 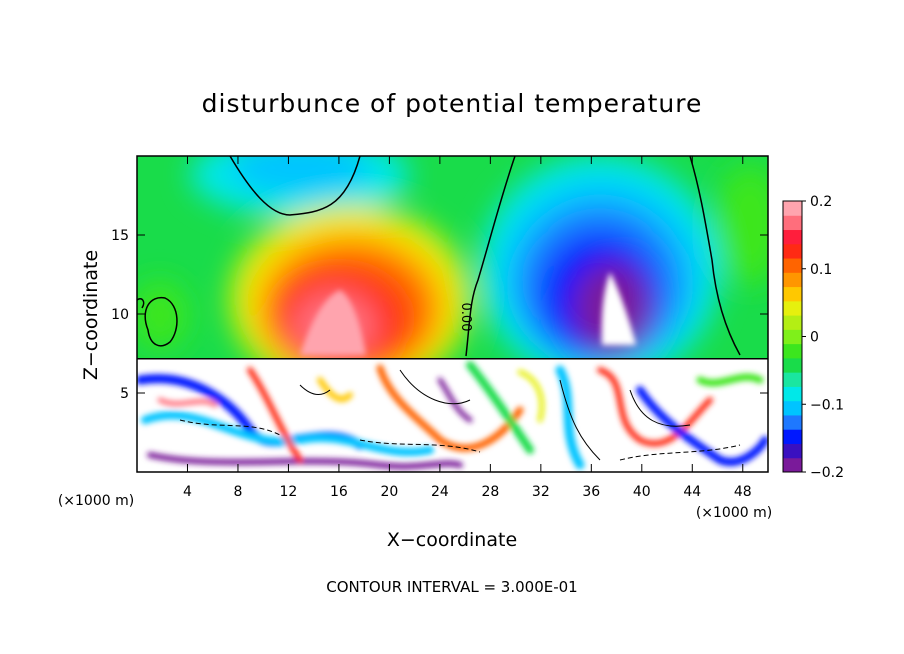 What do you see at coordinates (827, 405) in the screenshot?
I see `colorbar-tick-label: −0.1` at bounding box center [827, 405].